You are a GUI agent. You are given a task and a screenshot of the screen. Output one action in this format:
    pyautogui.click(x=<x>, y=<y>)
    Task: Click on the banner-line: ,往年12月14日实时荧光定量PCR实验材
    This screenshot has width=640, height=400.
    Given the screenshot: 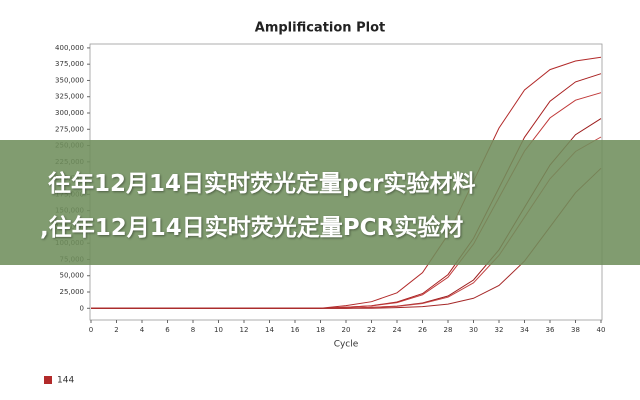 What is the action you would take?
    pyautogui.click(x=252, y=228)
    